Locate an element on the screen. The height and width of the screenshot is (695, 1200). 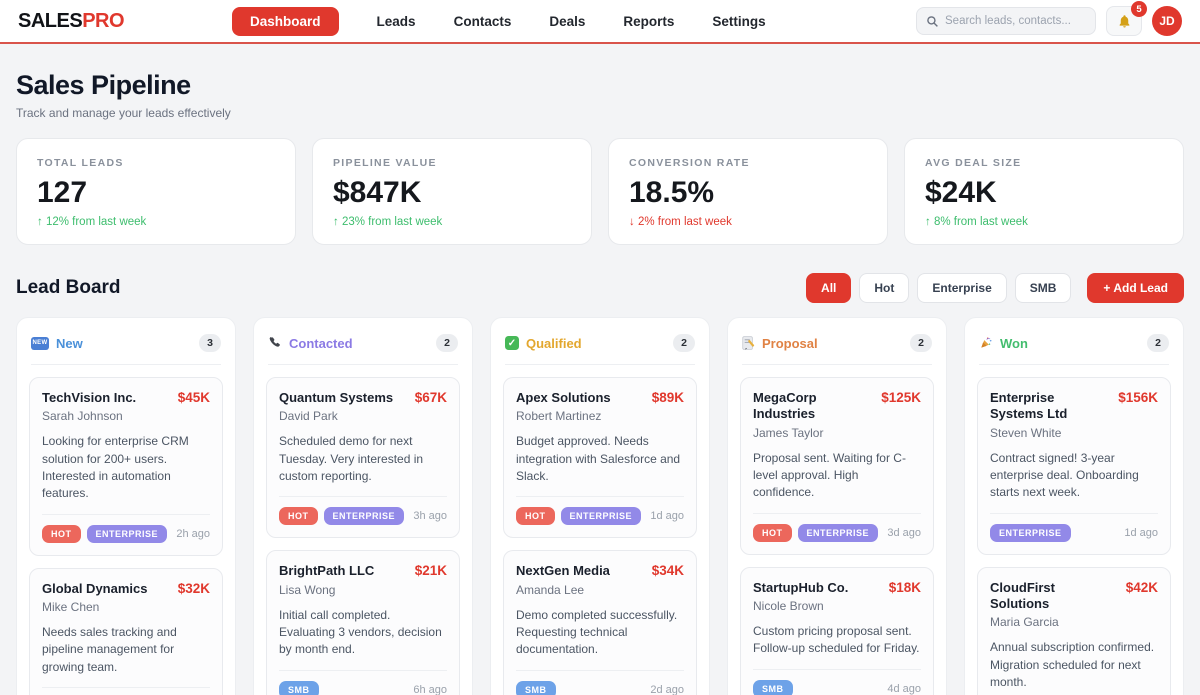
column-name: Contacted is located at coordinates (321, 343).